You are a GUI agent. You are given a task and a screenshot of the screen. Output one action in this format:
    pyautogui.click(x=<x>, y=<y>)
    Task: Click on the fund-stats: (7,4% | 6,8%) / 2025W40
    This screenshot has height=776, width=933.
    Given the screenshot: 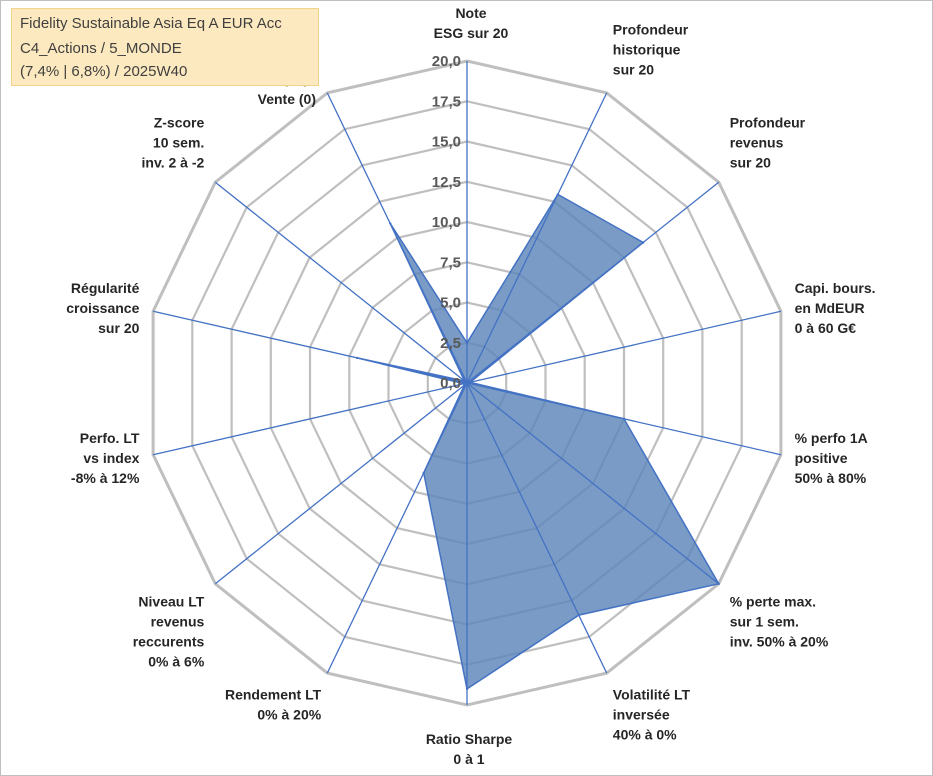 What is the action you would take?
    pyautogui.click(x=104, y=71)
    